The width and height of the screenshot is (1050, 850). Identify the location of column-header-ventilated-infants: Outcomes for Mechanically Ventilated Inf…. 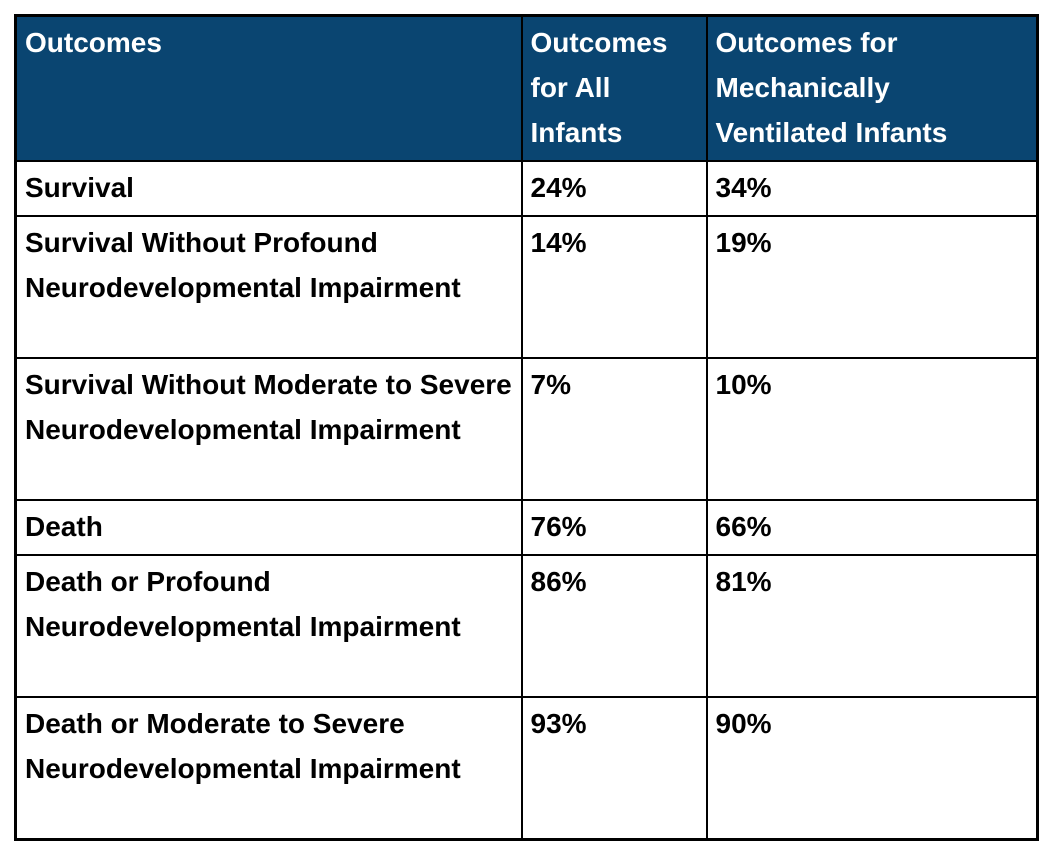
(872, 88).